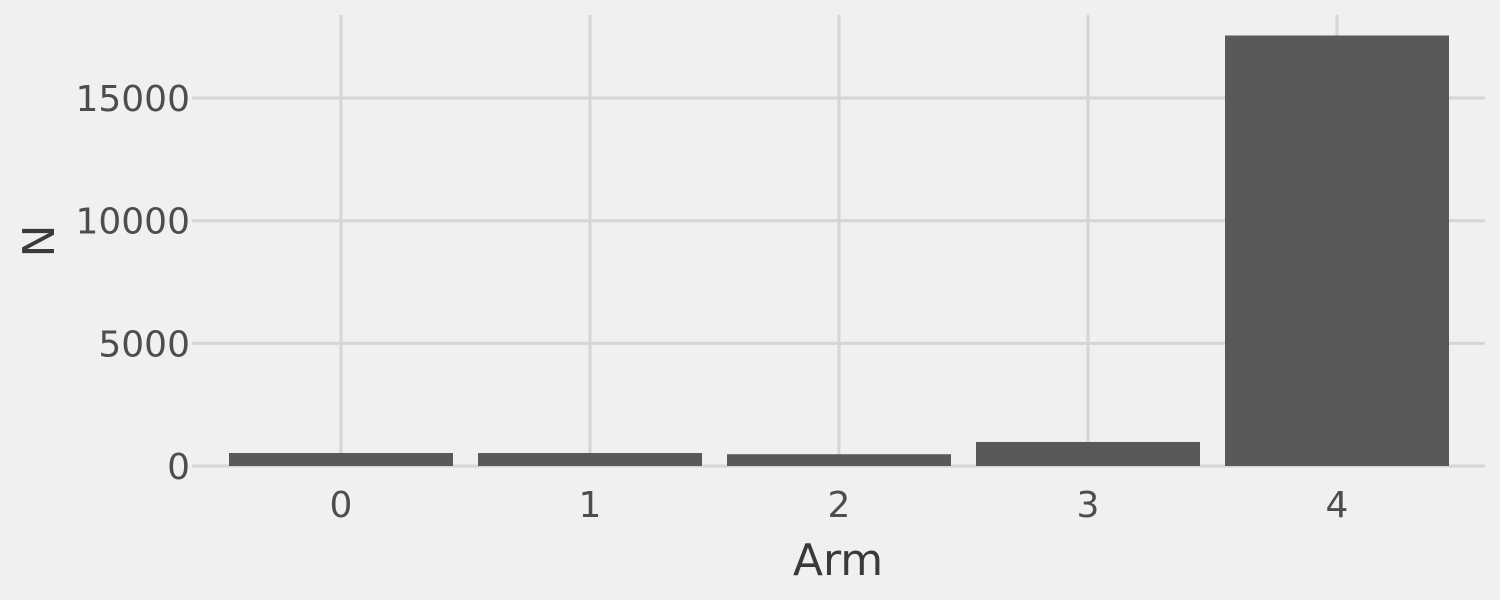 Image resolution: width=1500 pixels, height=600 pixels. What do you see at coordinates (132, 222) in the screenshot?
I see `y-tick-label-10000: 10000` at bounding box center [132, 222].